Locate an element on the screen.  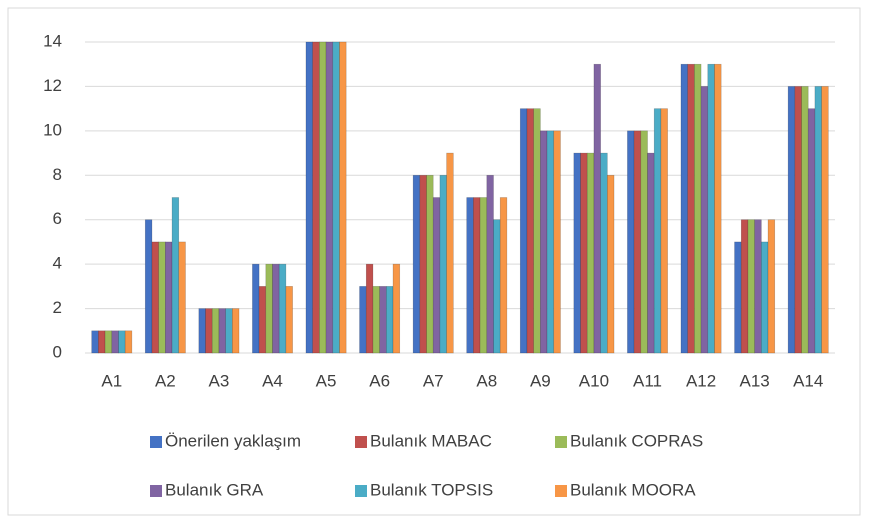
y-tick-label: 14 is located at coordinates (52, 40).